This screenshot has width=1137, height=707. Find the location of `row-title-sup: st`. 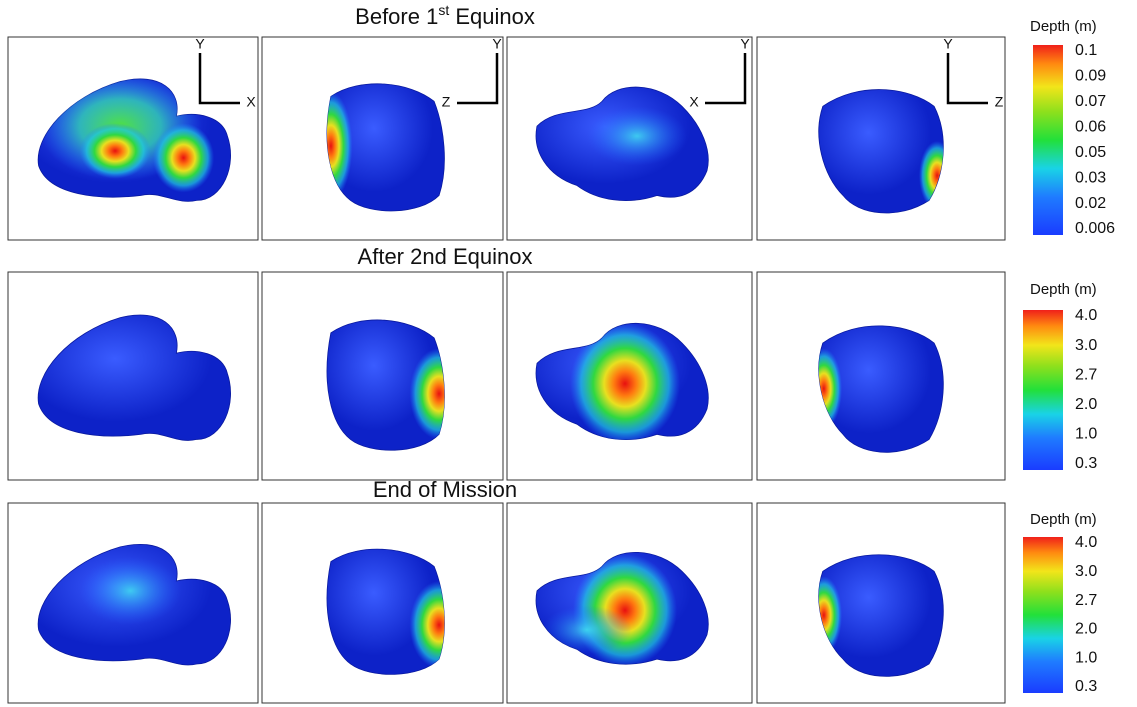

row-title-sup: st is located at coordinates (443, 10).